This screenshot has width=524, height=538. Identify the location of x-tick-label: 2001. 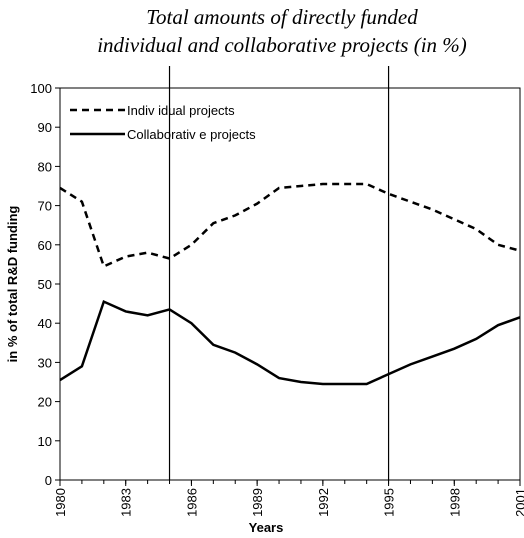
(518, 502).